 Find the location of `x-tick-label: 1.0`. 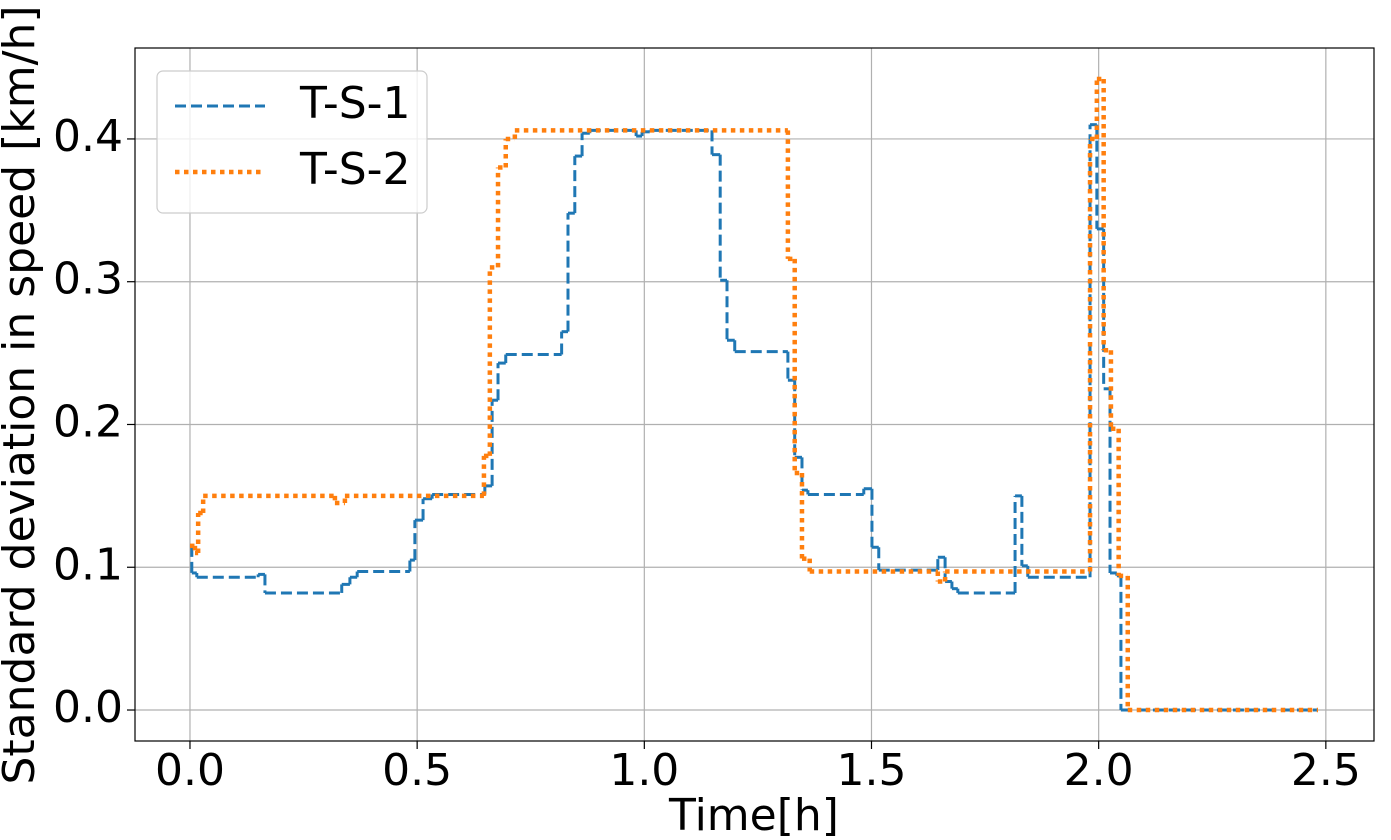

x-tick-label: 1.0 is located at coordinates (644, 770).